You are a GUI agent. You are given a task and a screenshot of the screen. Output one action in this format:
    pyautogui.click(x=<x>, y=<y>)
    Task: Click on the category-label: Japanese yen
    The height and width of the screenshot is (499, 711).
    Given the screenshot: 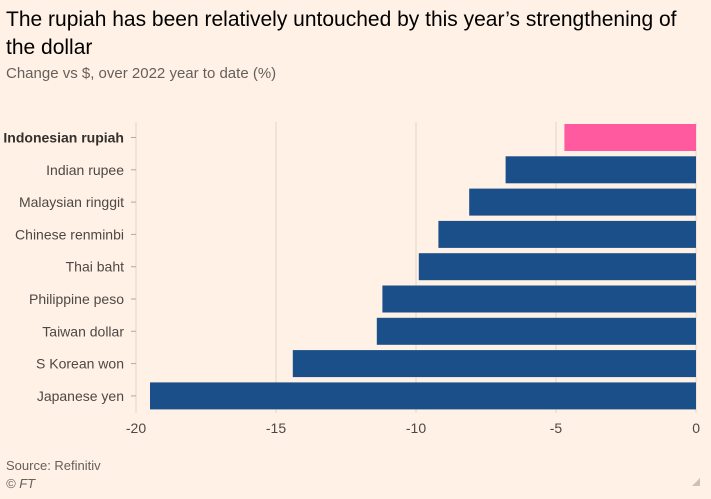 What is the action you would take?
    pyautogui.click(x=80, y=396)
    